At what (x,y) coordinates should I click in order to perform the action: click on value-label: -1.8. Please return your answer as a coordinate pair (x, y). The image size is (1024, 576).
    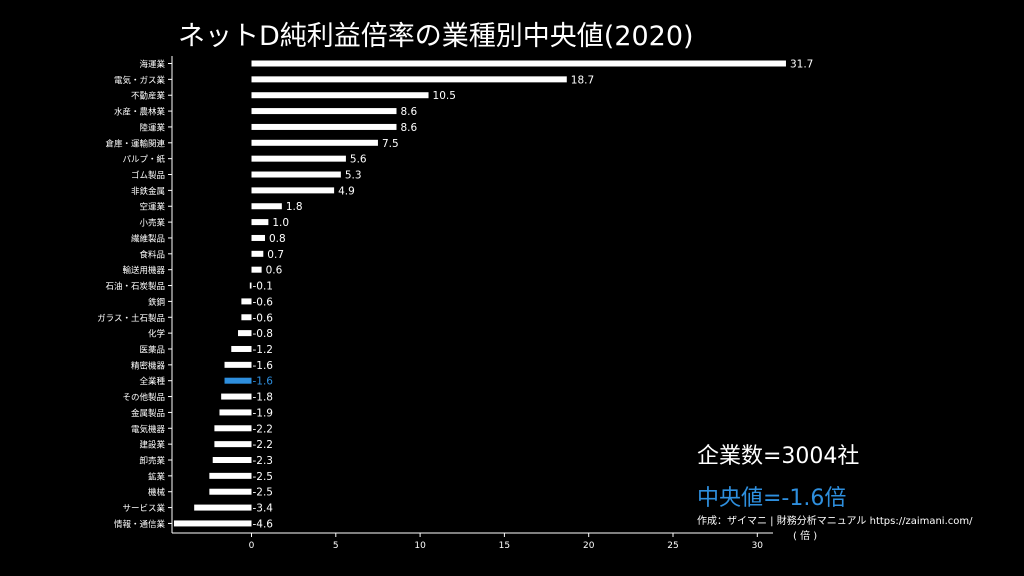
    Looking at the image, I should click on (263, 398).